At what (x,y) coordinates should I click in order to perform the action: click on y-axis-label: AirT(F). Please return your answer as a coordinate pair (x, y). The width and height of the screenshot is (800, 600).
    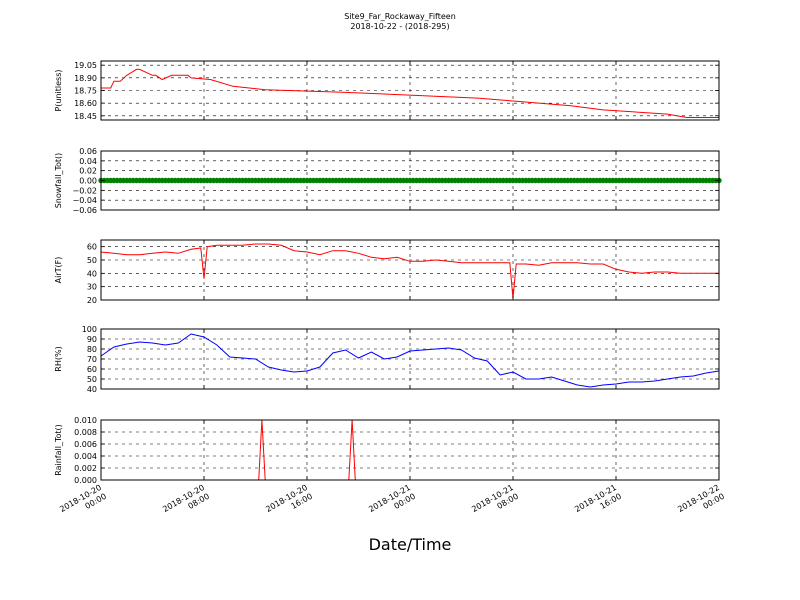
    Looking at the image, I should click on (58, 270).